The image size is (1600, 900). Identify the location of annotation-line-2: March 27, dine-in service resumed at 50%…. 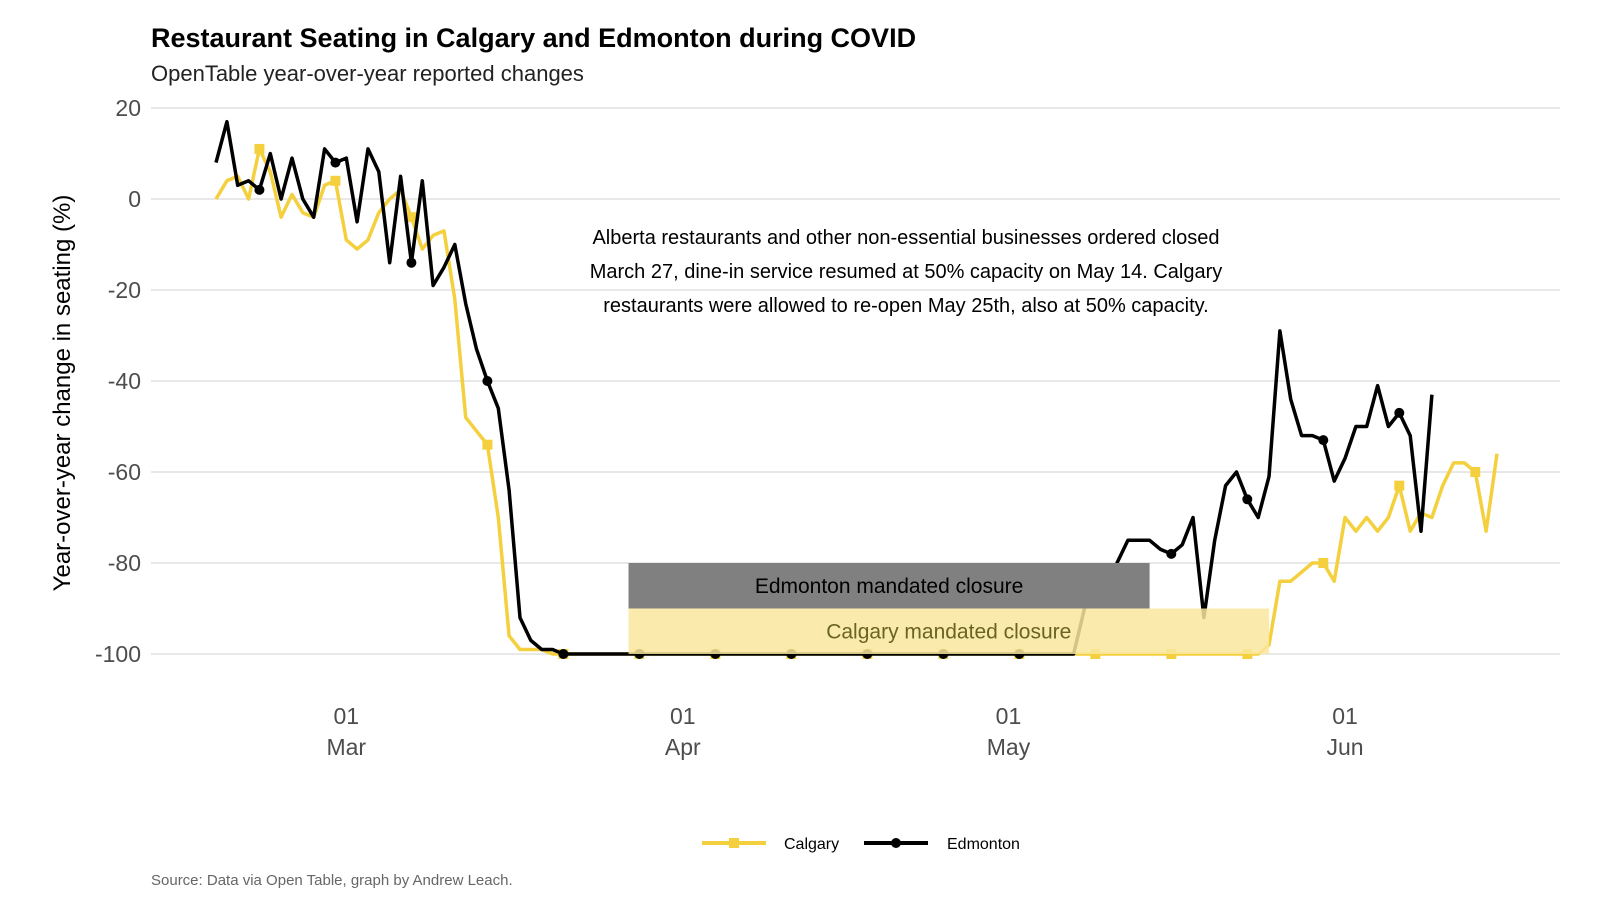
(906, 272).